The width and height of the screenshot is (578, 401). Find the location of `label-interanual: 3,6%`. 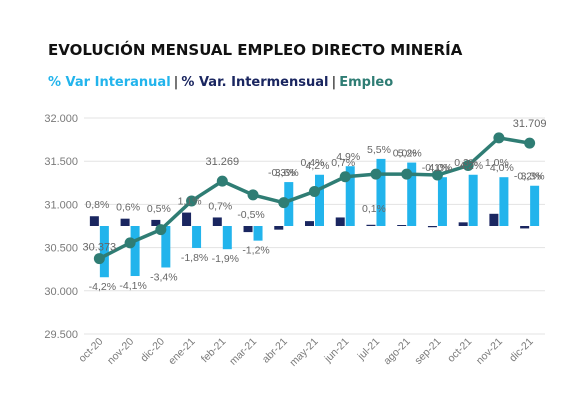

label-interanual: 3,6% is located at coordinates (287, 173).